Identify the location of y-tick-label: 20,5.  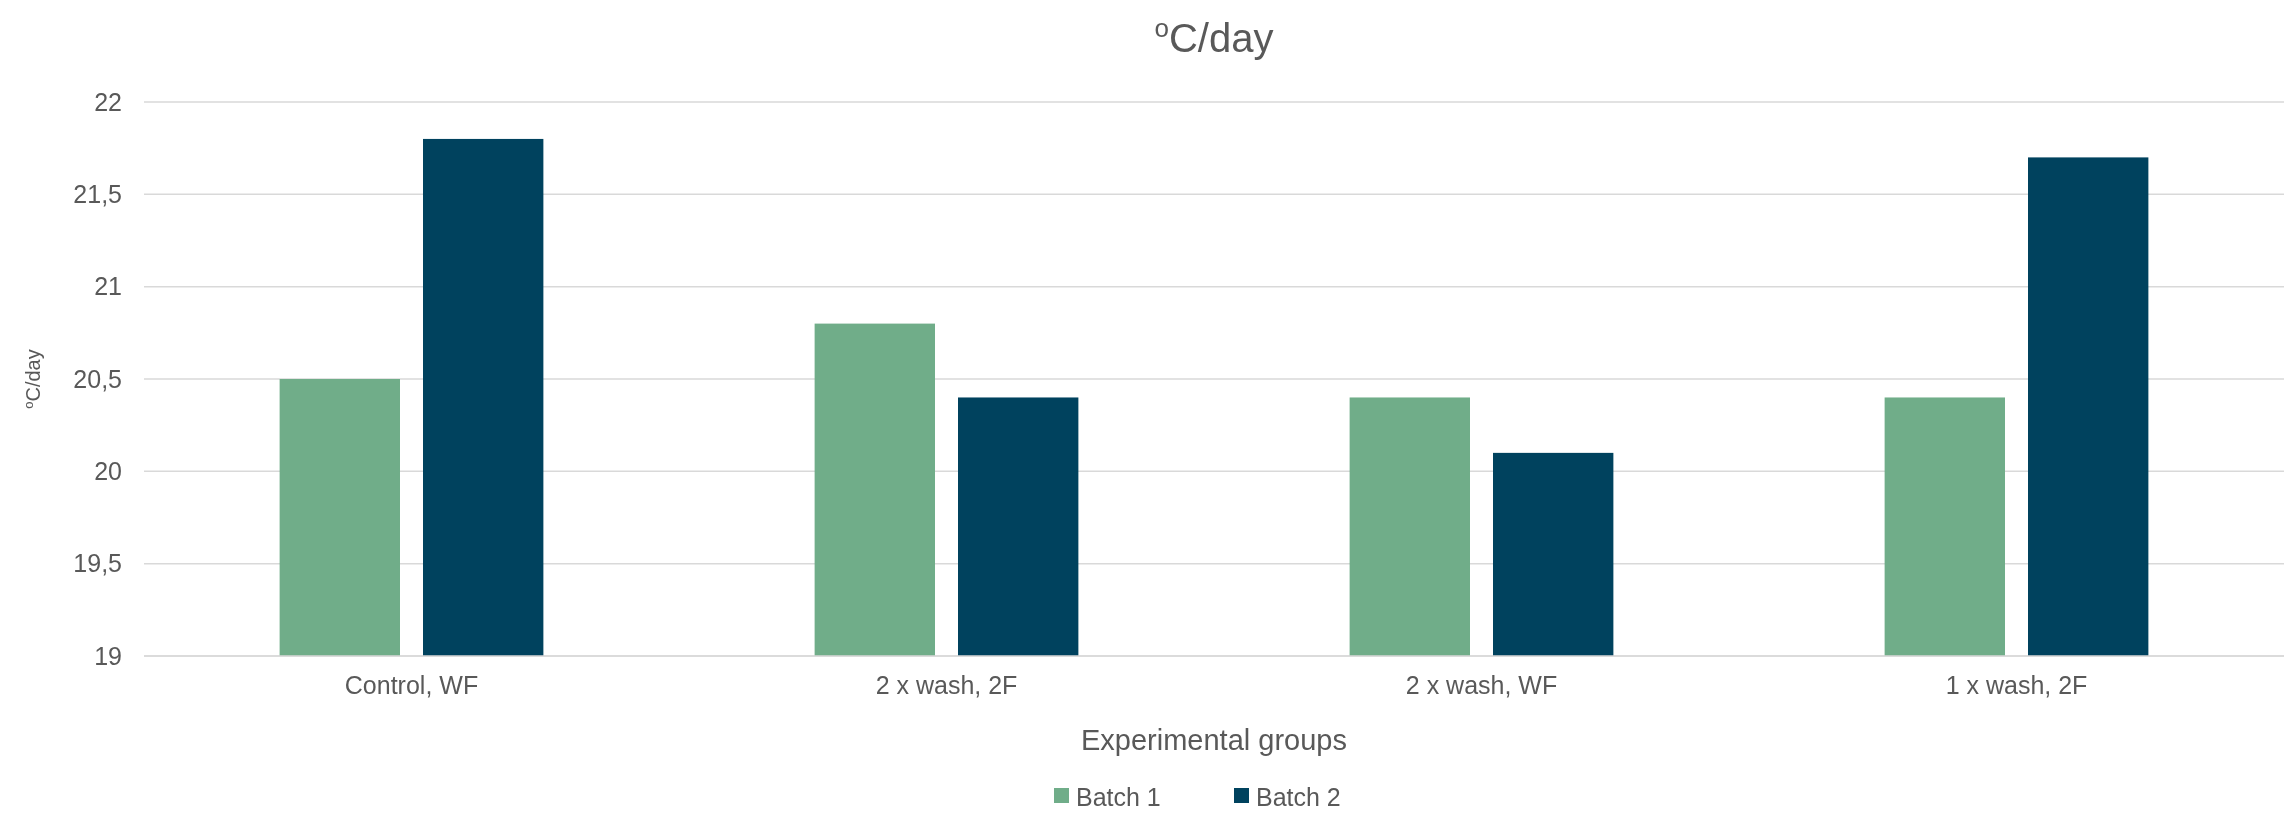
(97, 378).